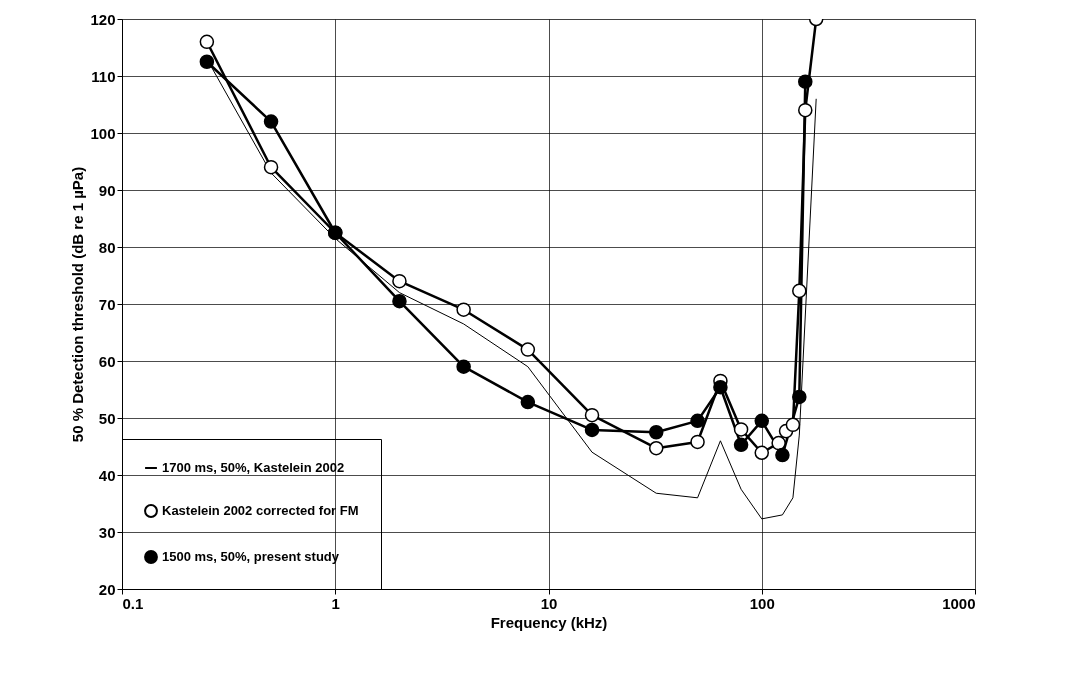 The width and height of the screenshot is (1081, 686). What do you see at coordinates (959, 603) in the screenshot?
I see `x-tick-label: 1000` at bounding box center [959, 603].